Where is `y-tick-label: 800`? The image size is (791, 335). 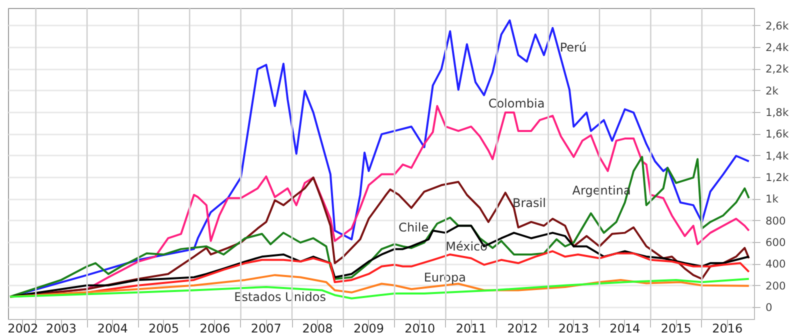 y-tick-label: 800 is located at coordinates (776, 221).